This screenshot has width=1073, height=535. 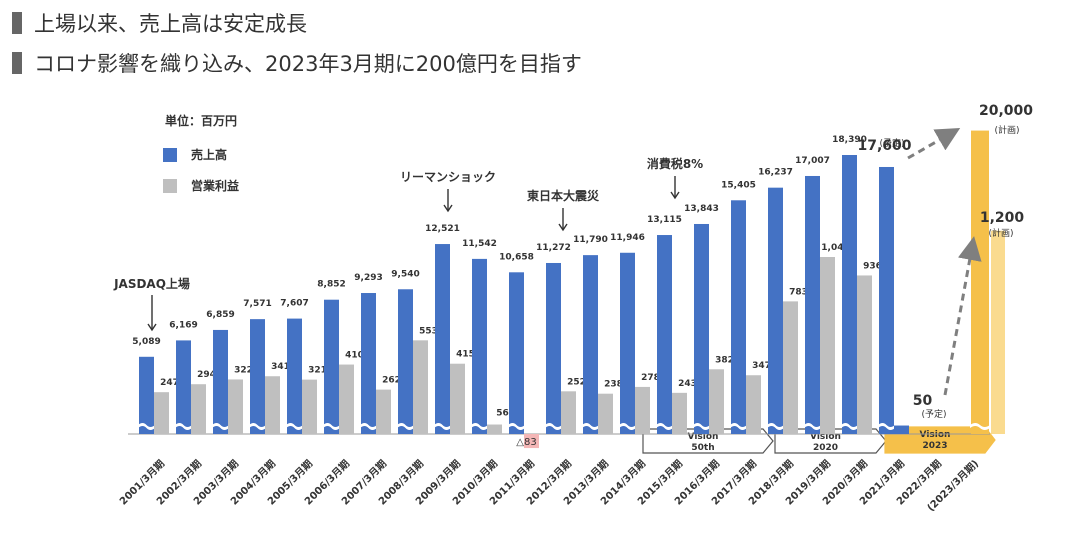 I want to click on op-bar-negative, so click(x=531, y=441).